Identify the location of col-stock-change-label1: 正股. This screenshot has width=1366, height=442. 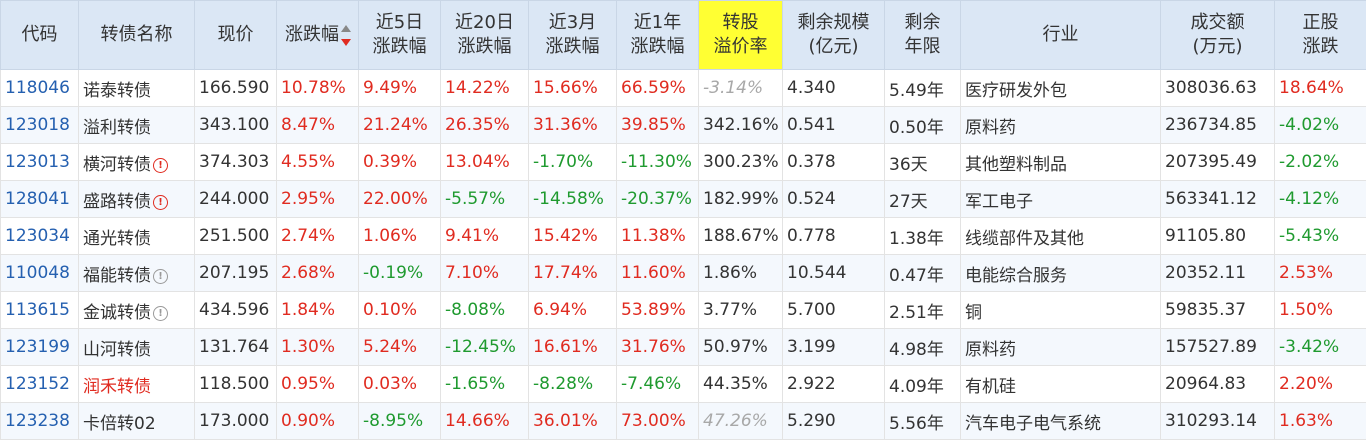
(1320, 22).